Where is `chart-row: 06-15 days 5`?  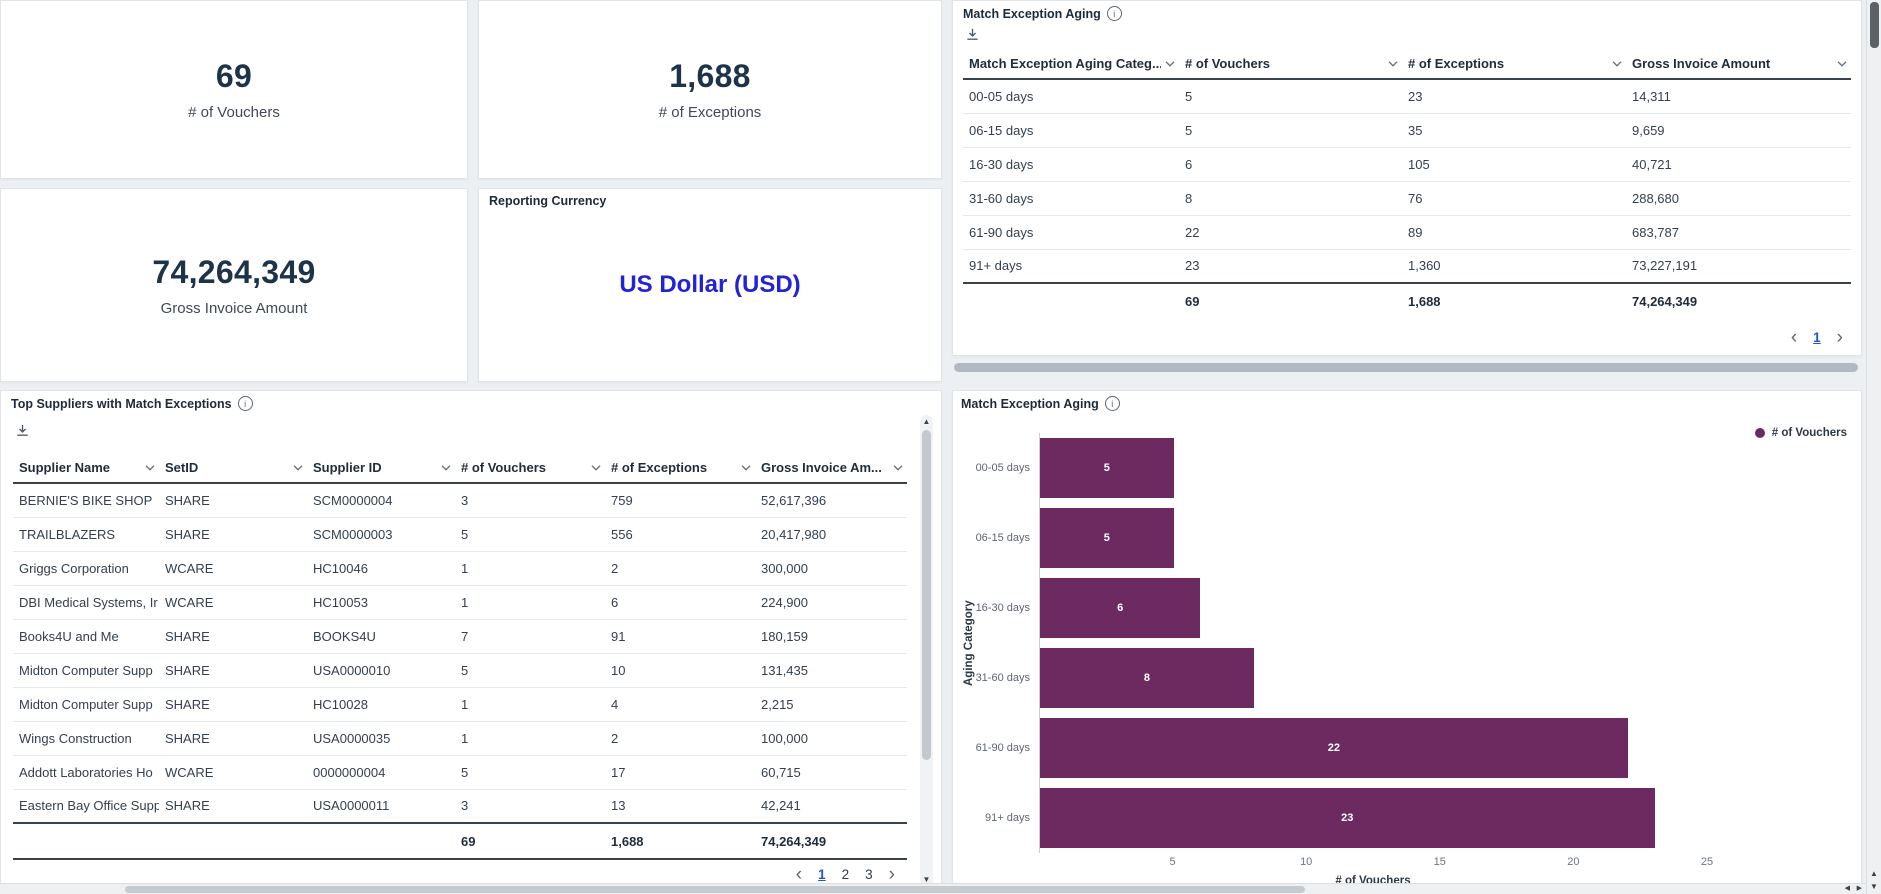 chart-row: 06-15 days 5 is located at coordinates (1330, 538).